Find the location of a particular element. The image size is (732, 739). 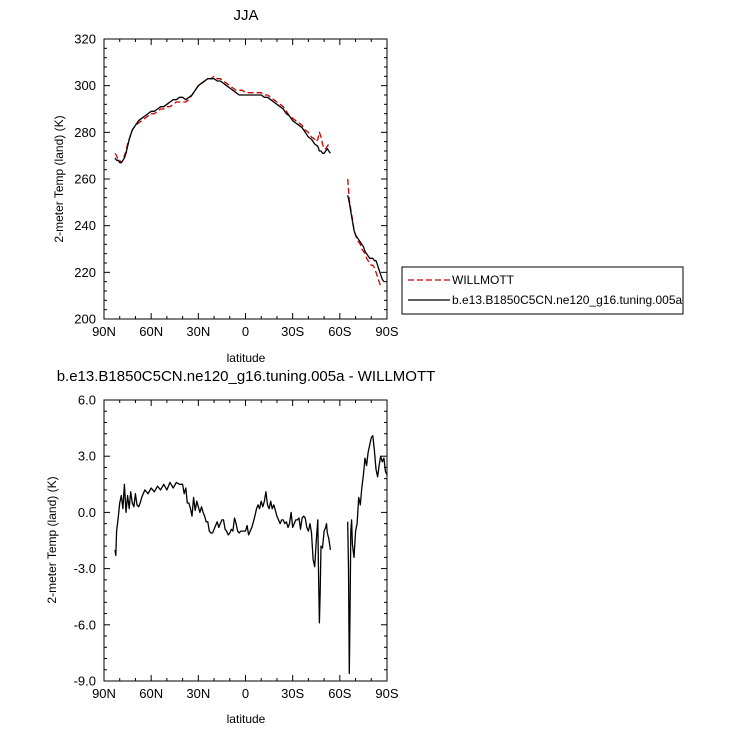

y-tick-label: 0.0 is located at coordinates (87, 512).